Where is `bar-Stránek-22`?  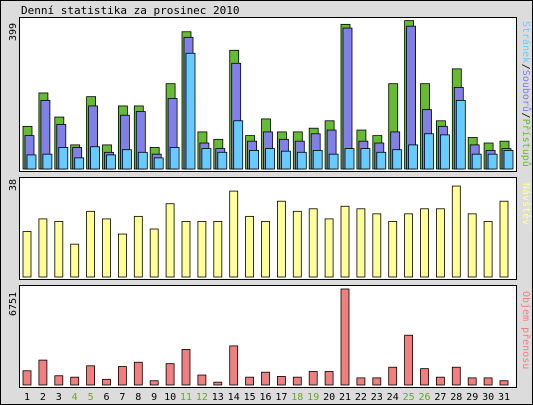 bar-Stránek-22 is located at coordinates (365, 159).